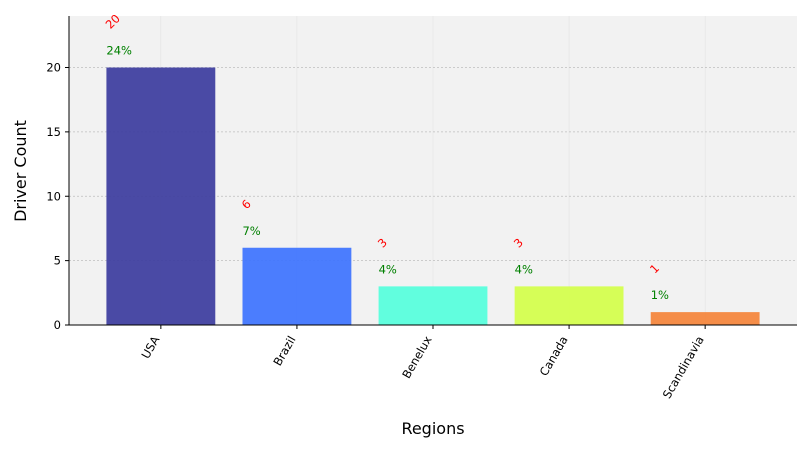 This screenshot has width=810, height=454. I want to click on y-ticks: 0 5 10 15 20, so click(57, 196).